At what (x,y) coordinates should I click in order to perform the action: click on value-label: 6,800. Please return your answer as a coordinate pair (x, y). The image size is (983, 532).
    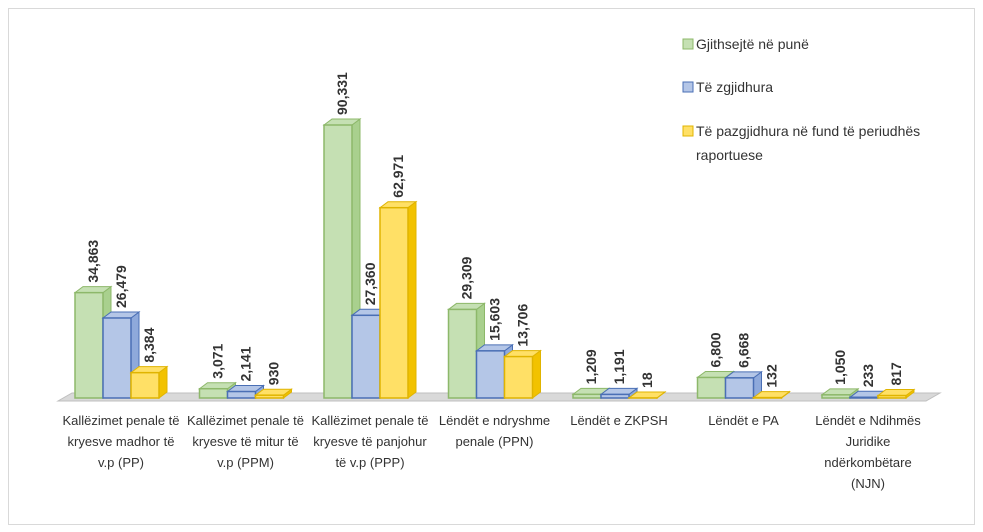
    Looking at the image, I should click on (716, 349).